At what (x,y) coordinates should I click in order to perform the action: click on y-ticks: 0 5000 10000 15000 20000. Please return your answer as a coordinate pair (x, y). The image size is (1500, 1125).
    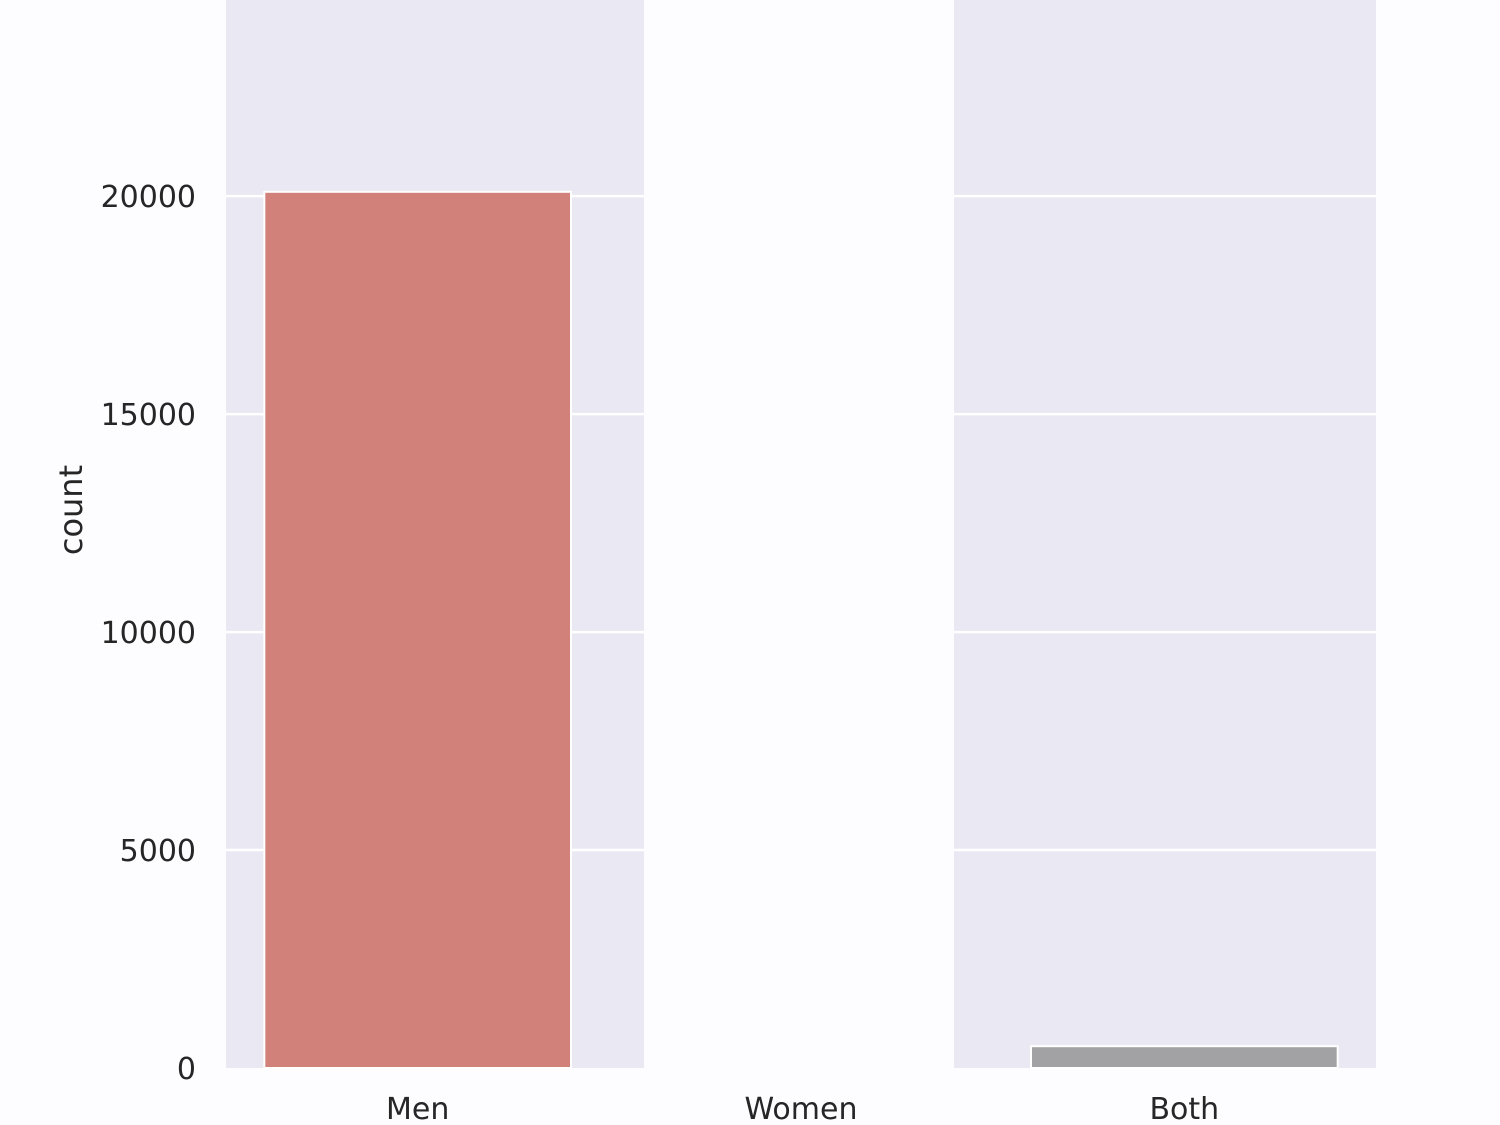
    Looking at the image, I should click on (148, 633).